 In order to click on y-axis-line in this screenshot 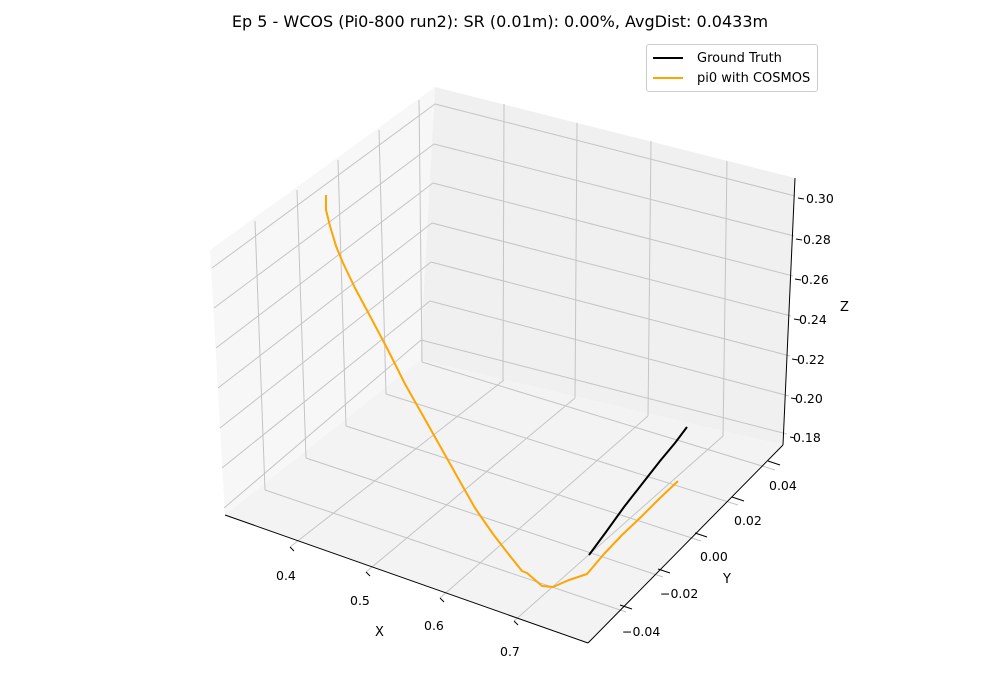, I will do `click(685, 544)`.